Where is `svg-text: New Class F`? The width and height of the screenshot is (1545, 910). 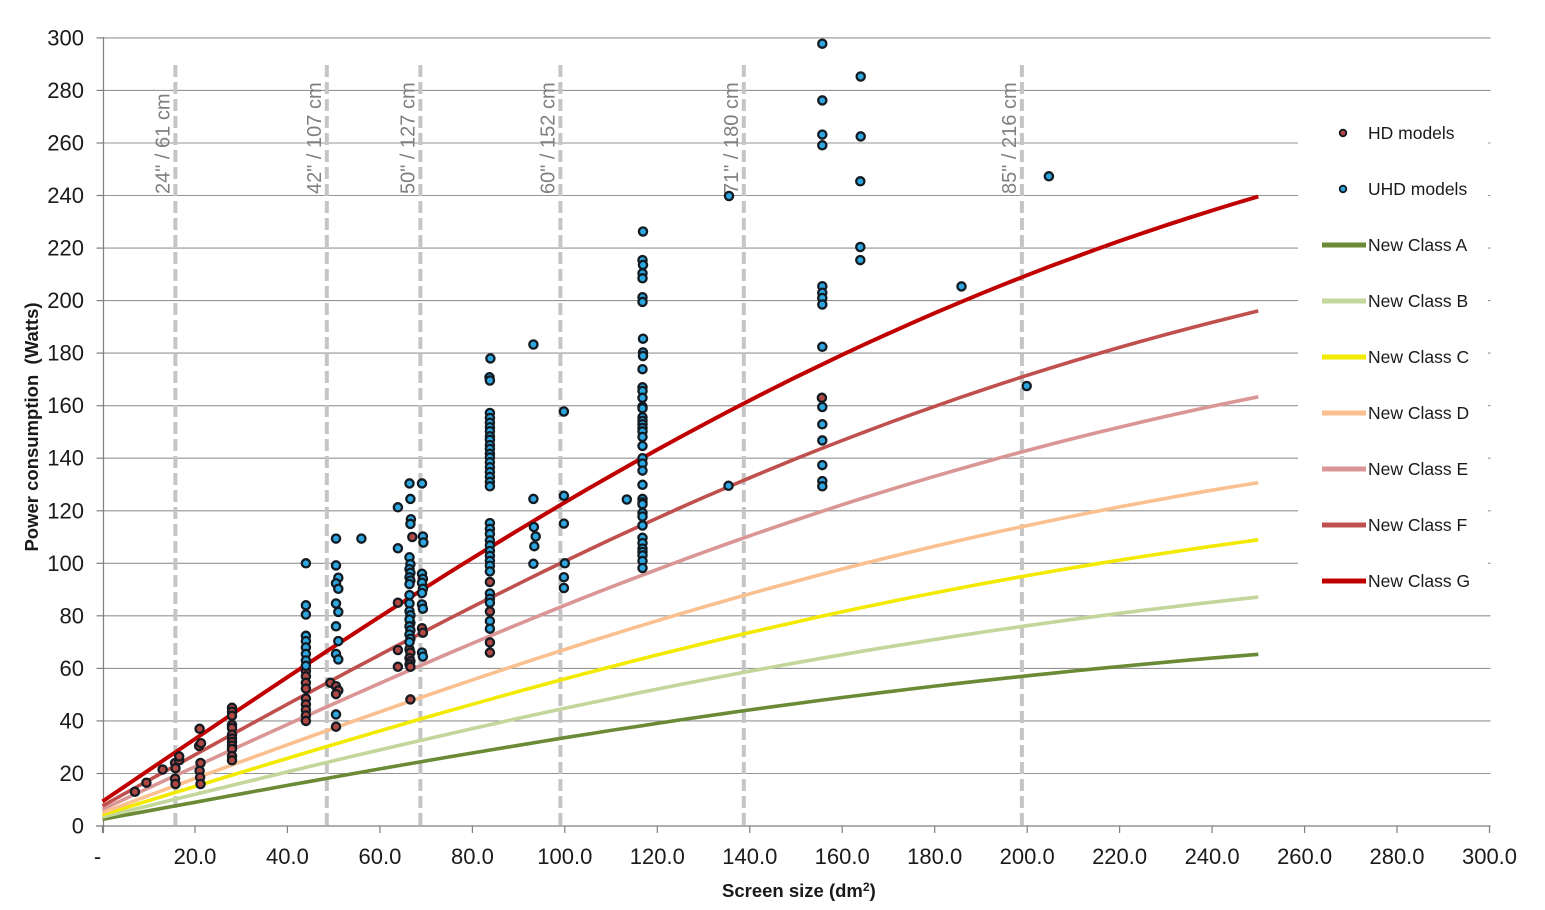 svg-text: New Class F is located at coordinates (1417, 525).